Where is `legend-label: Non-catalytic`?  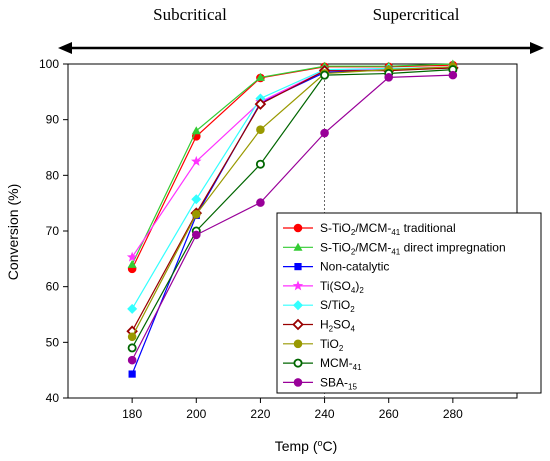
legend-label: Non-catalytic is located at coordinates (354, 267).